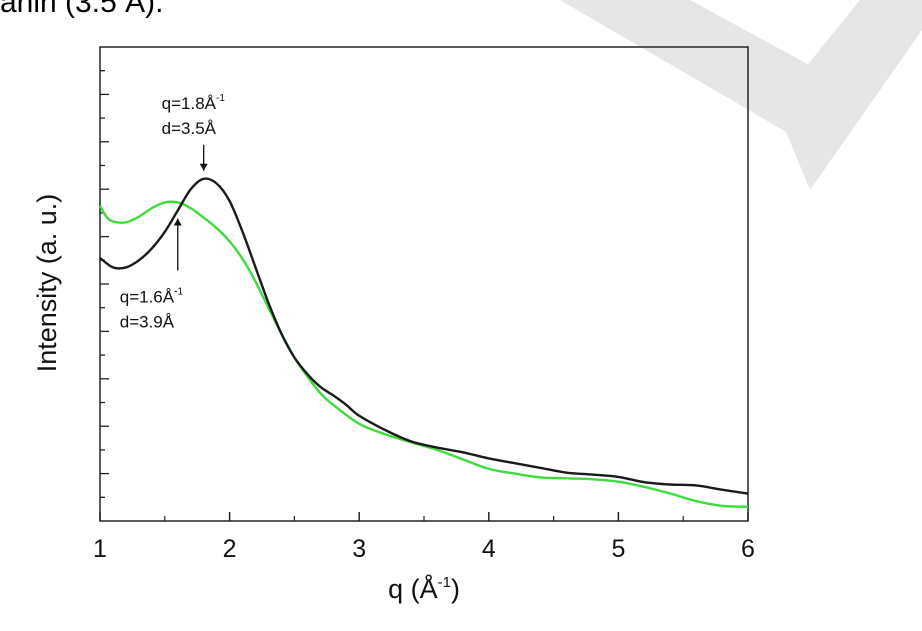 This screenshot has height=631, width=922. What do you see at coordinates (147, 322) in the screenshot?
I see `annotation-label: d=3.9Å` at bounding box center [147, 322].